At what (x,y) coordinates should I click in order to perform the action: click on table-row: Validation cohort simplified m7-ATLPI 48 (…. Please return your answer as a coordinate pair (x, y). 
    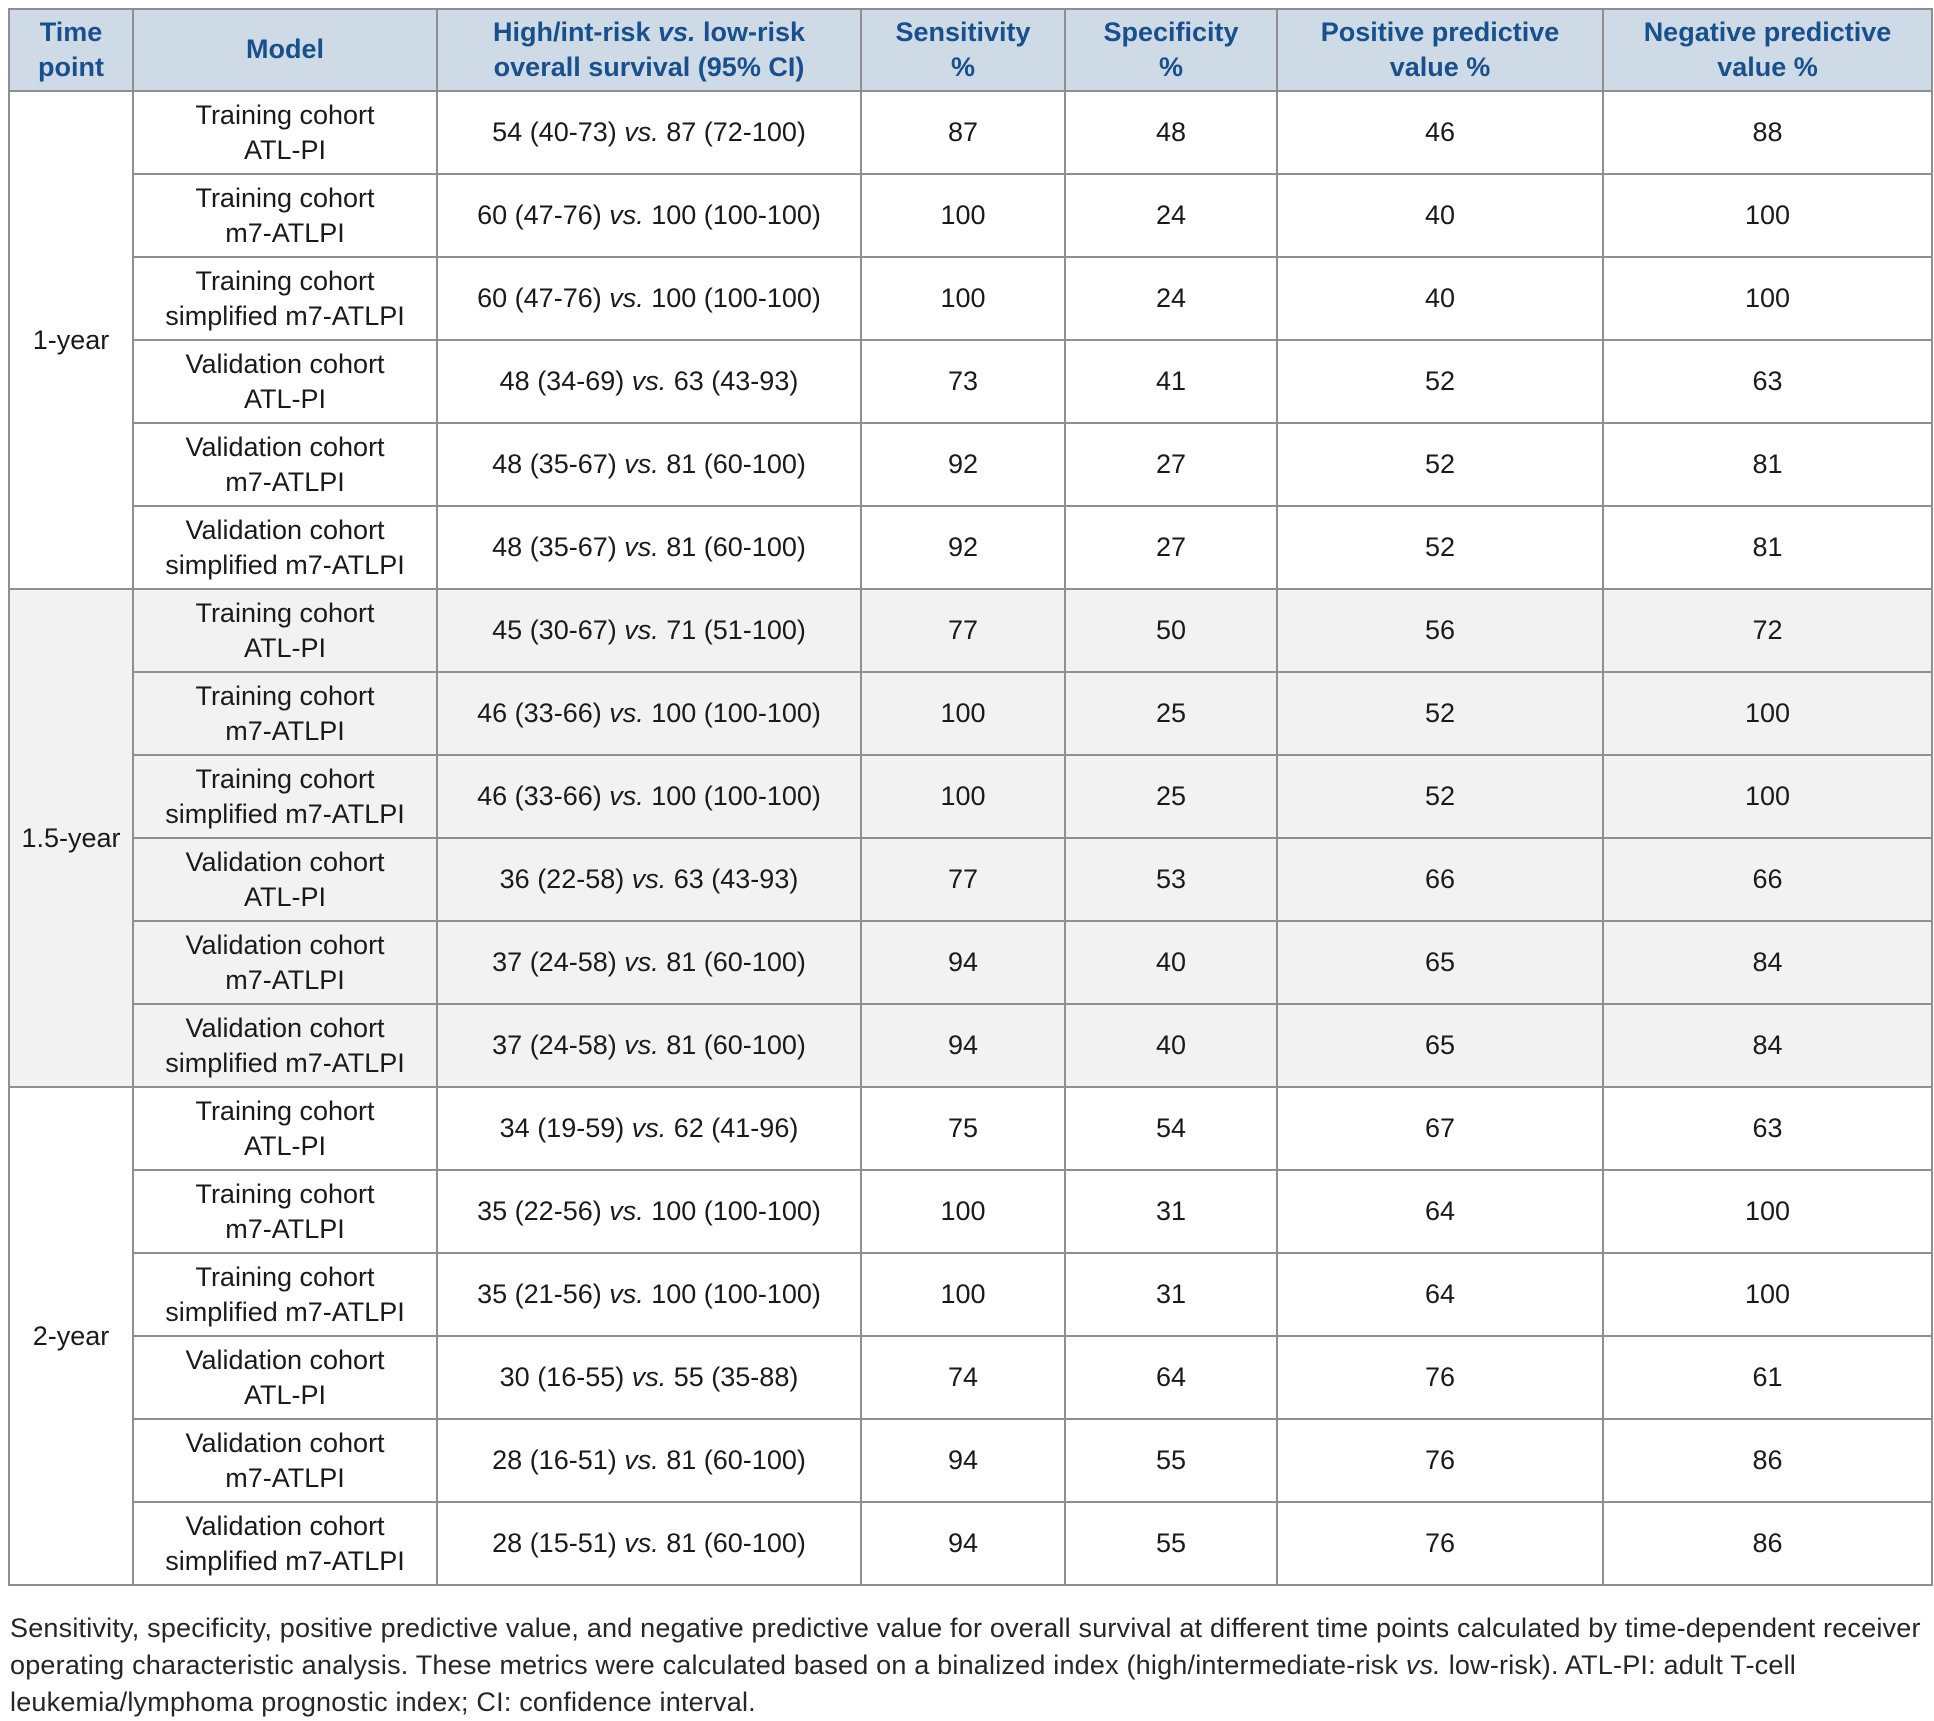
    Looking at the image, I should click on (971, 547).